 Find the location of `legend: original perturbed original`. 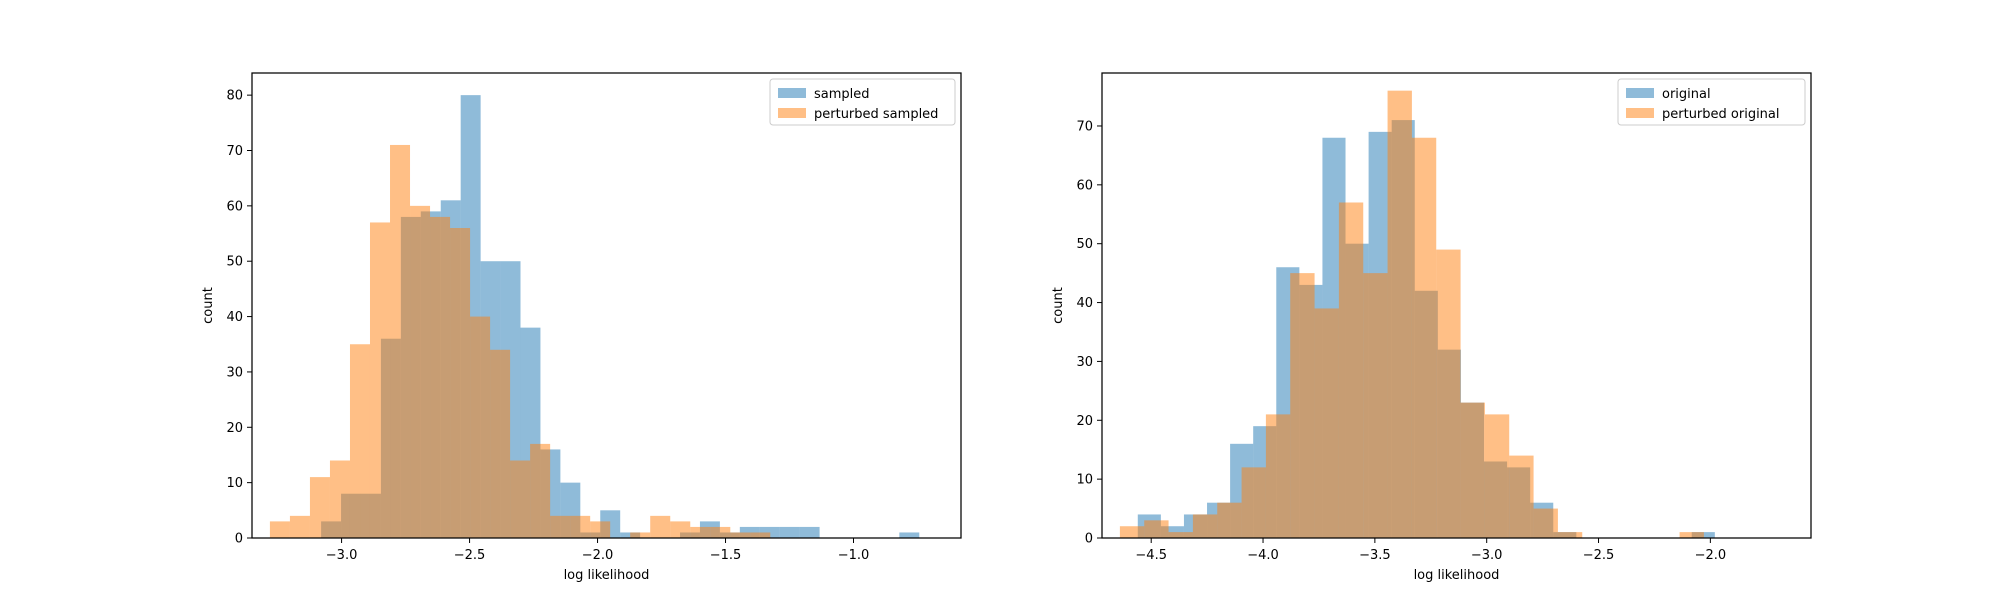

legend: original perturbed original is located at coordinates (1711, 102).